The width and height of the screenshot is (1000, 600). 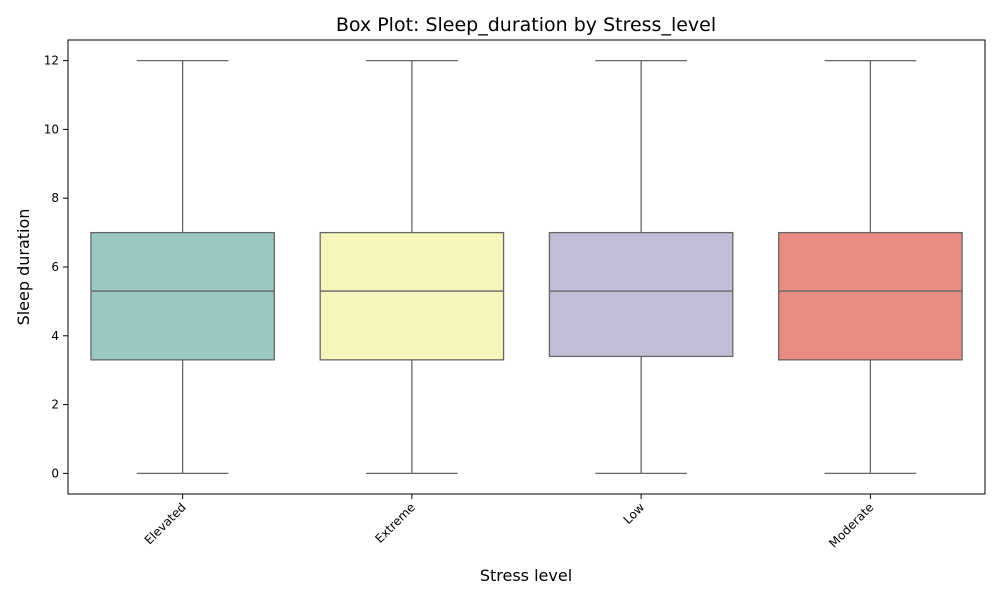 What do you see at coordinates (55, 473) in the screenshot?
I see `y-tick-label: 0` at bounding box center [55, 473].